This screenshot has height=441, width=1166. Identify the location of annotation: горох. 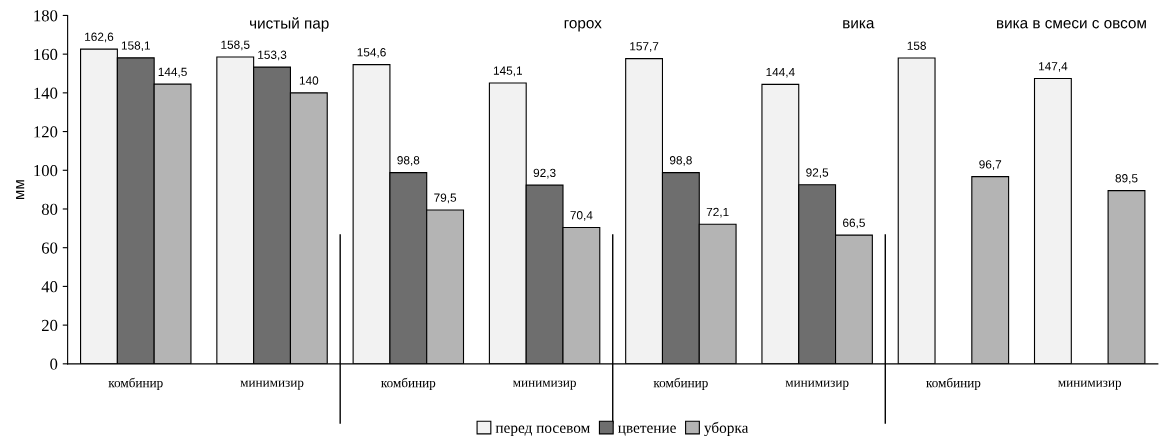
(583, 26).